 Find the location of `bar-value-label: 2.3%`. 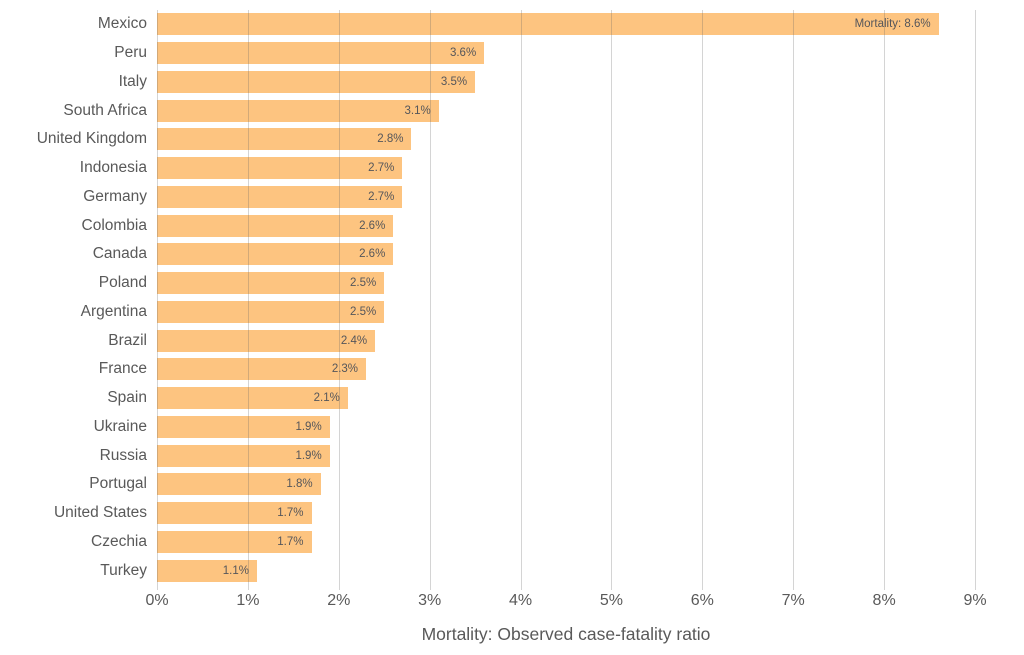

bar-value-label: 2.3% is located at coordinates (345, 369).